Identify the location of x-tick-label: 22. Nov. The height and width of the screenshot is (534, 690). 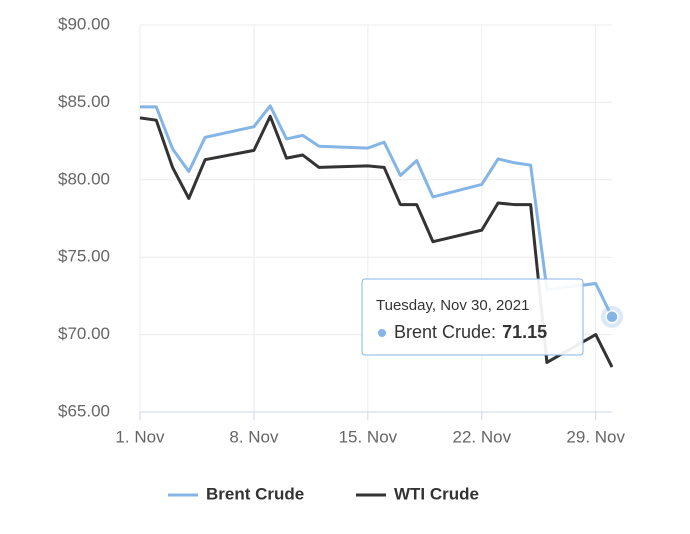
(481, 436).